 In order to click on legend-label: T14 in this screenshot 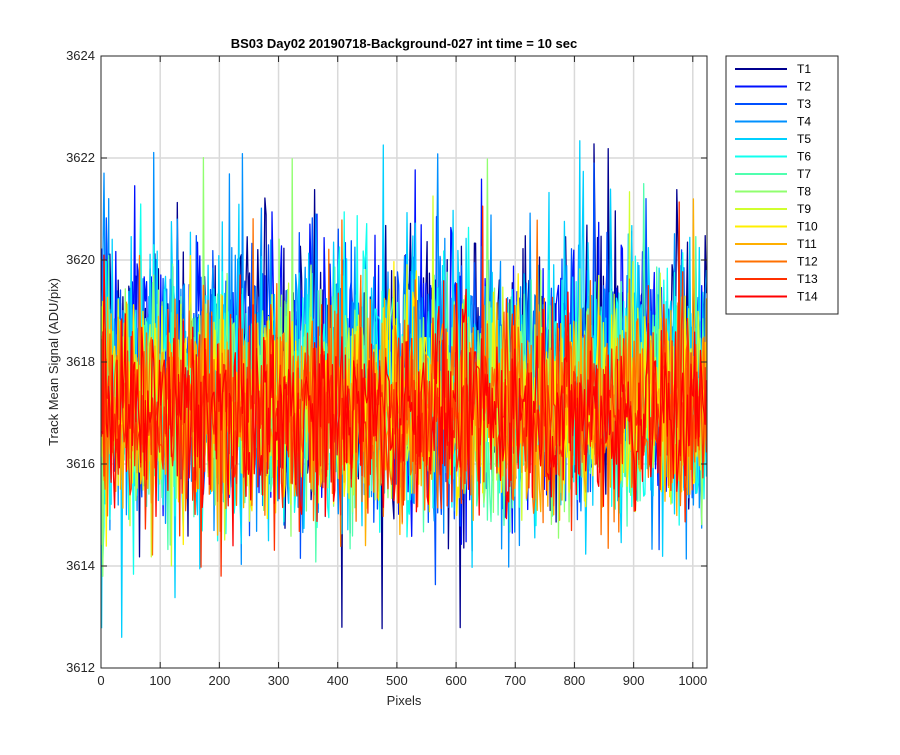, I will do `click(807, 297)`.